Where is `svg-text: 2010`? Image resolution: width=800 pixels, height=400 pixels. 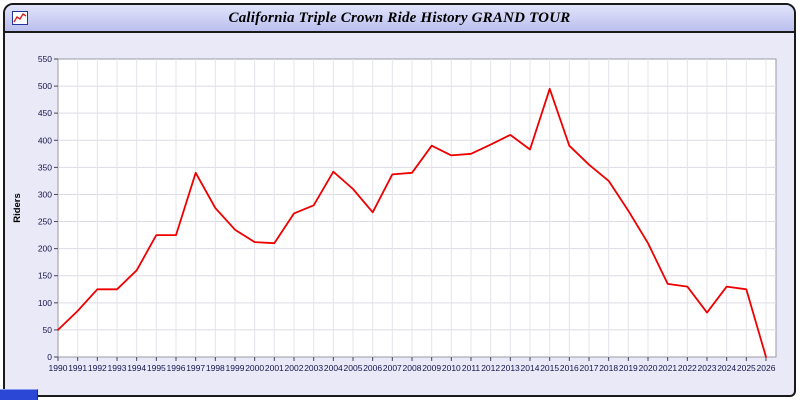
svg-text: 2010 is located at coordinates (451, 368).